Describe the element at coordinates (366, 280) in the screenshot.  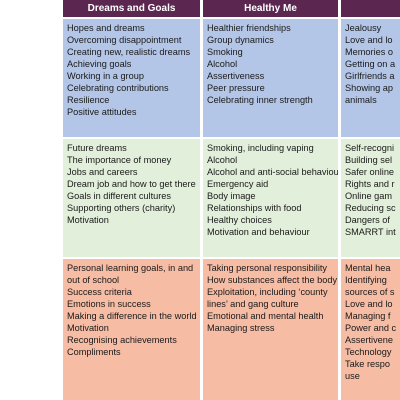
I see `cell-line: Identifying` at that location.